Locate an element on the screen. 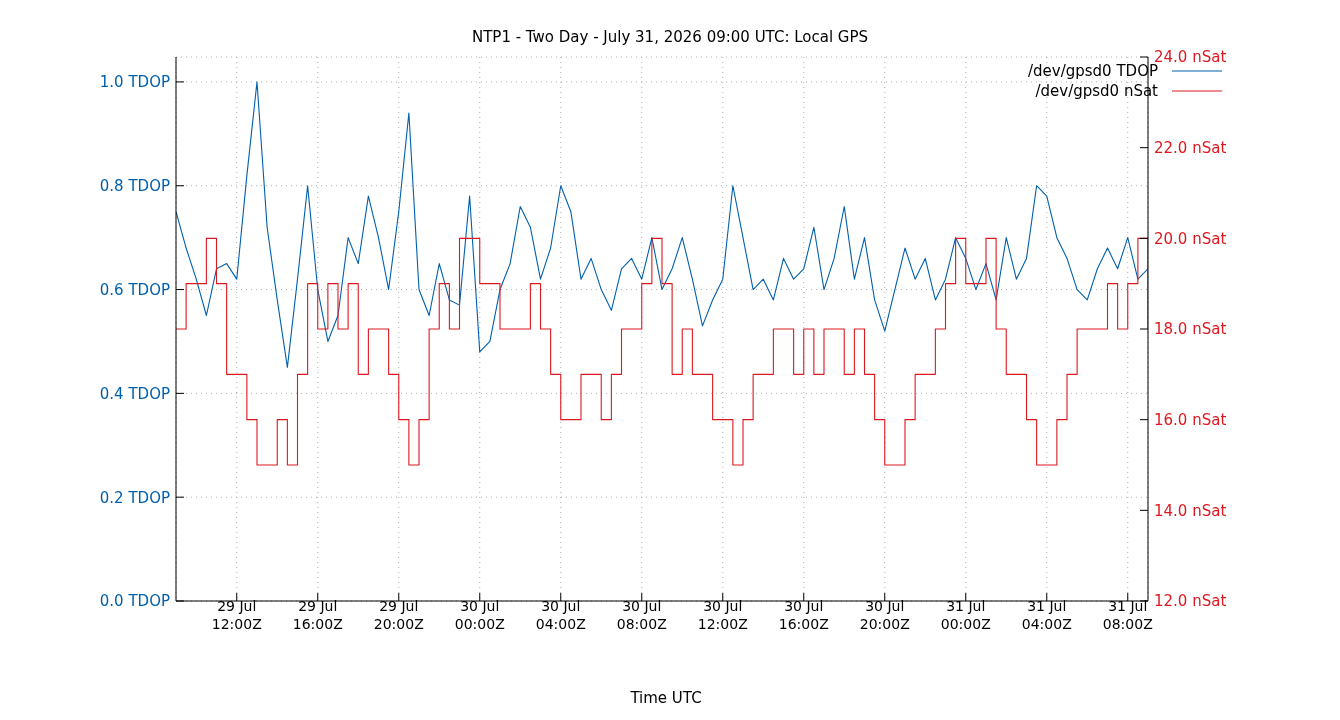 The image size is (1340, 720). x-tick-label: 30 Jul 08:00Z is located at coordinates (641, 615).